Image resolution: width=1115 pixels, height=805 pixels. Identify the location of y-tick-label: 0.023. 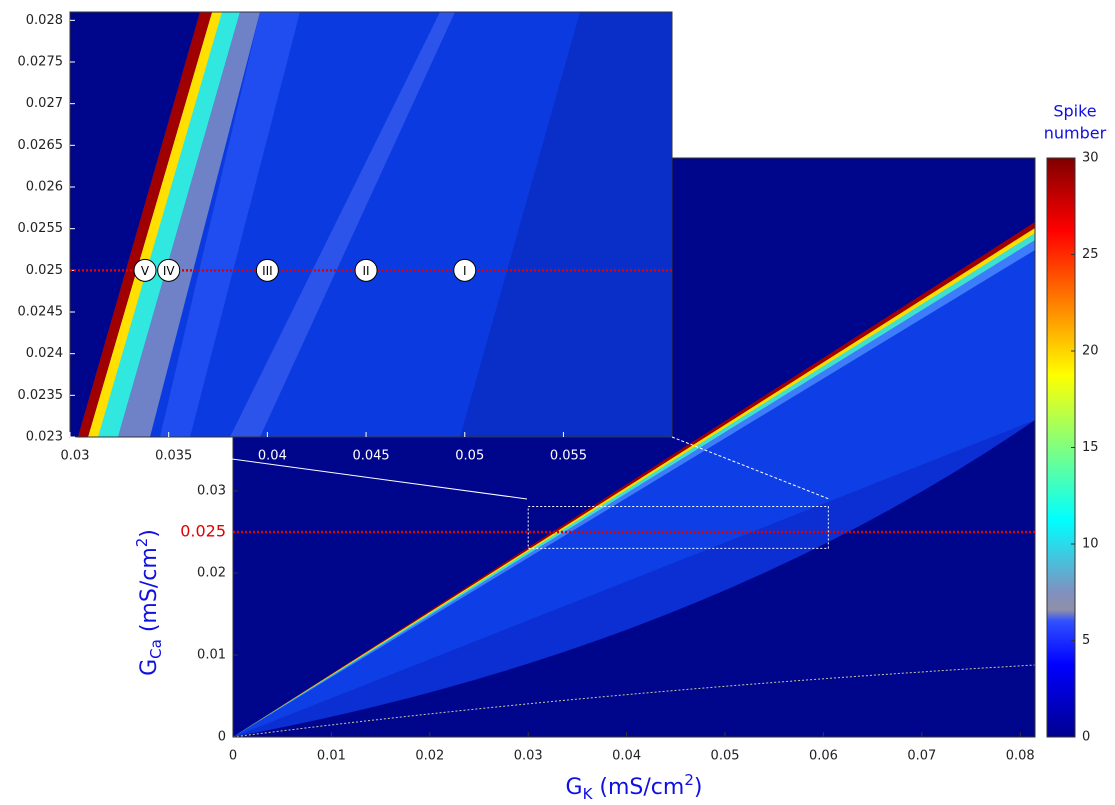
(44, 437).